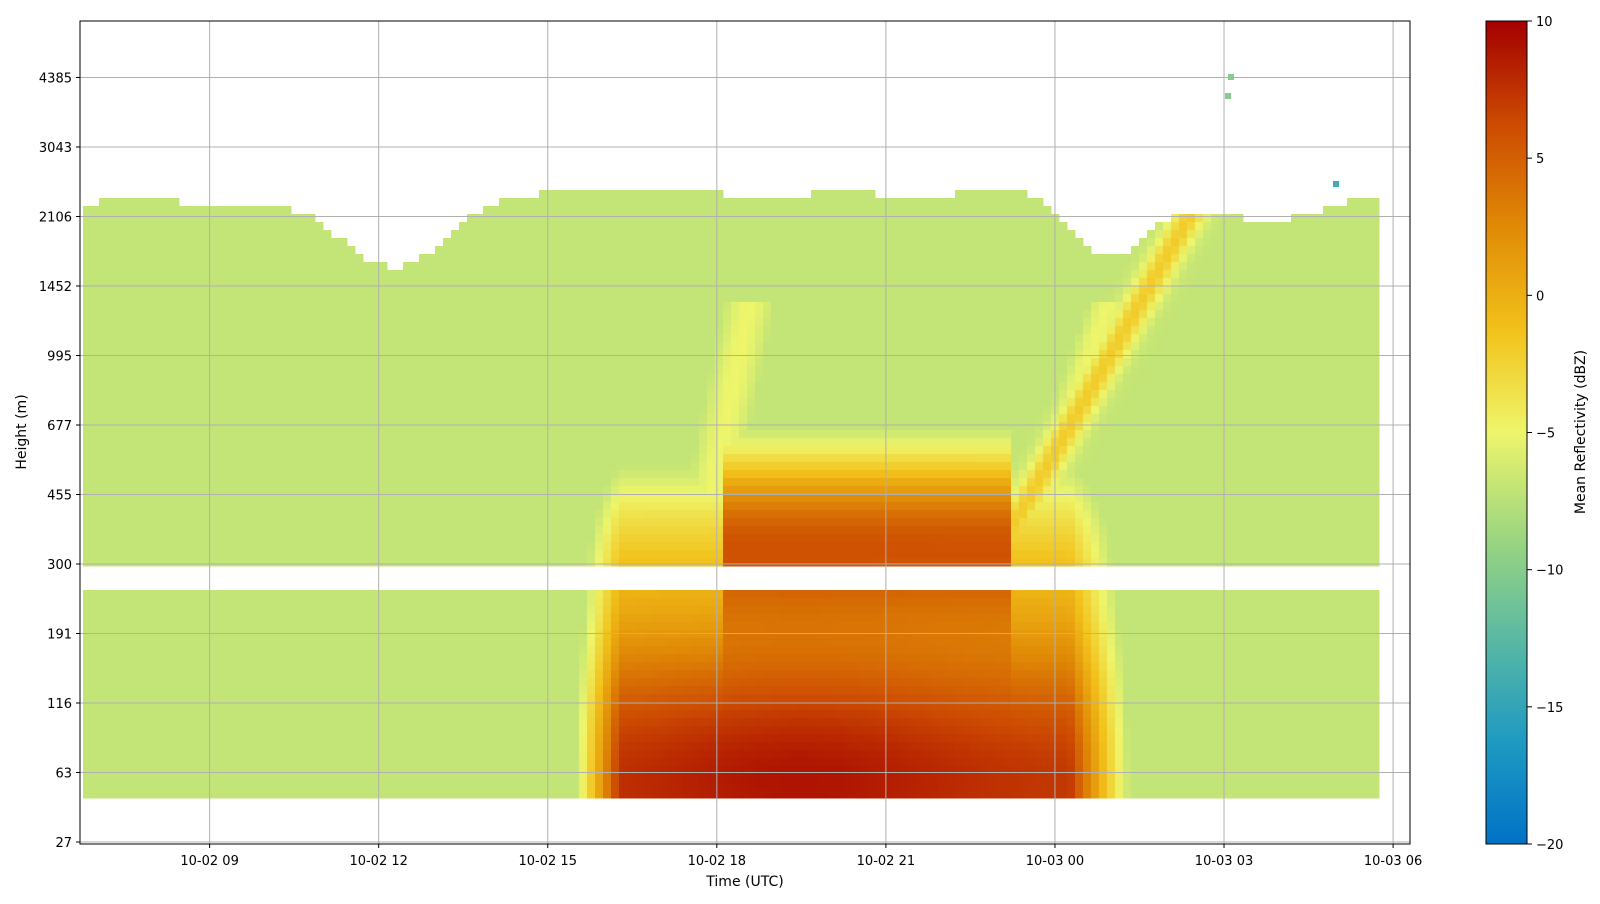 This screenshot has height=904, width=1600. I want to click on colorbar: 10 5 0 −5 −10 −15 −20, so click(1524, 434).